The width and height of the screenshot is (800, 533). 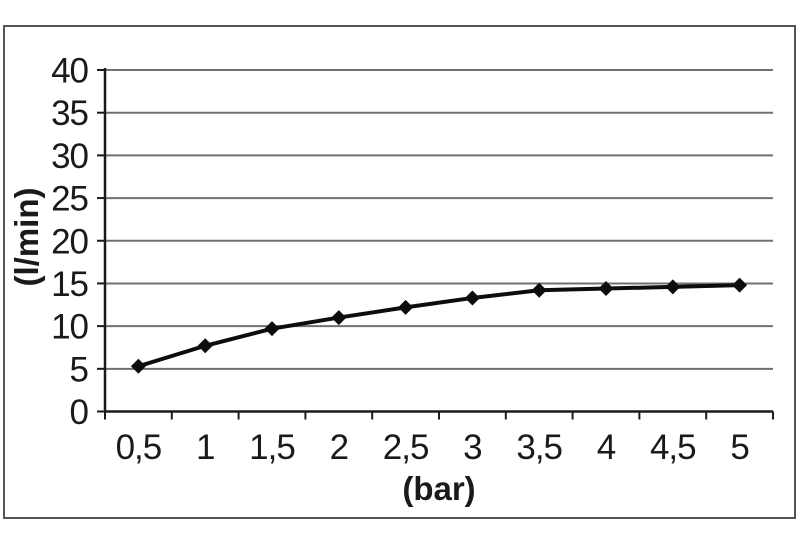 What do you see at coordinates (406, 307) in the screenshot?
I see `data-point-marker-2,5` at bounding box center [406, 307].